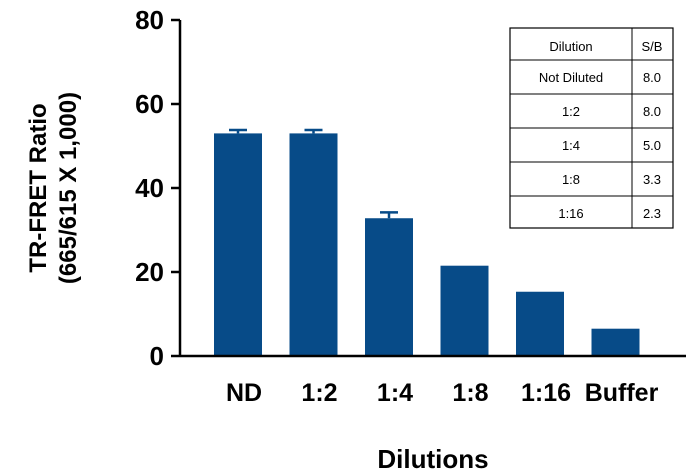  I want to click on table-cell-sb: 2.3, so click(652, 213).